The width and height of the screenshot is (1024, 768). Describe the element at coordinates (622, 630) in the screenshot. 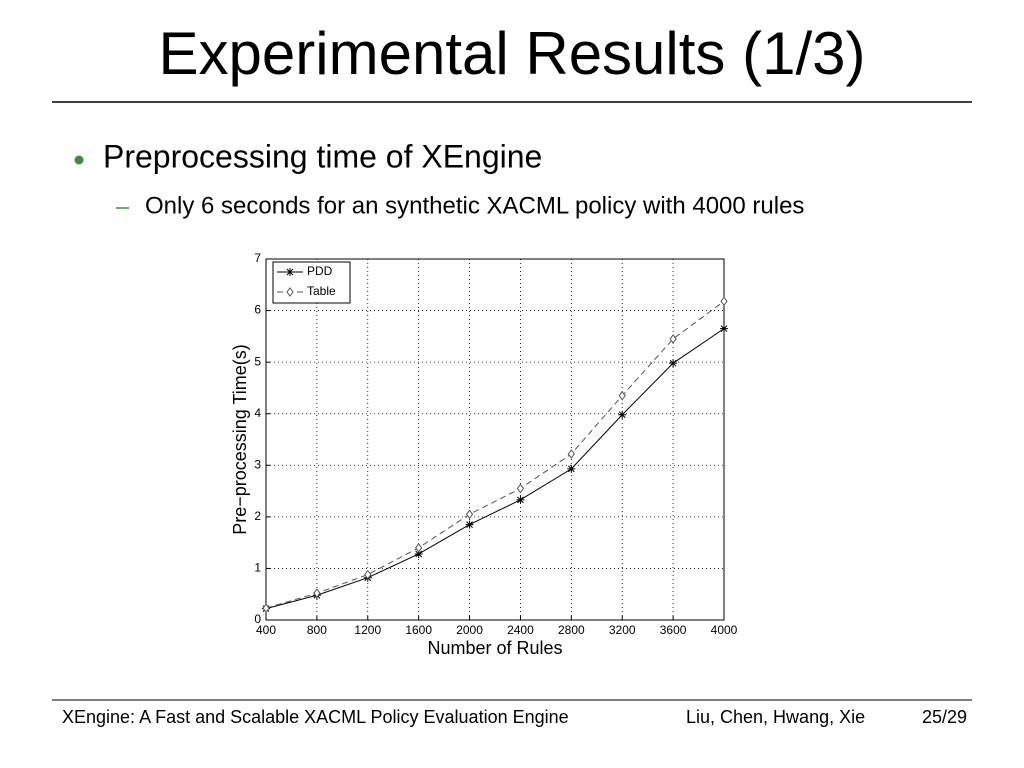

I see `x-tick-label: 3200` at that location.